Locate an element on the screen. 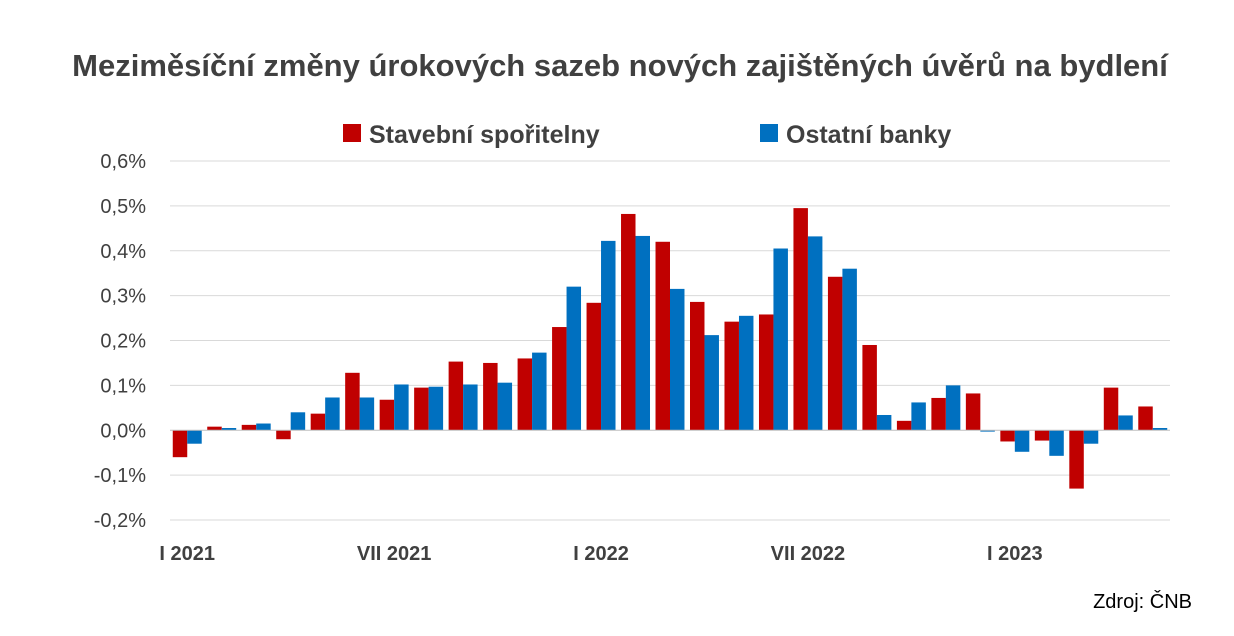  y-tick-label: 0,5% is located at coordinates (123, 207).